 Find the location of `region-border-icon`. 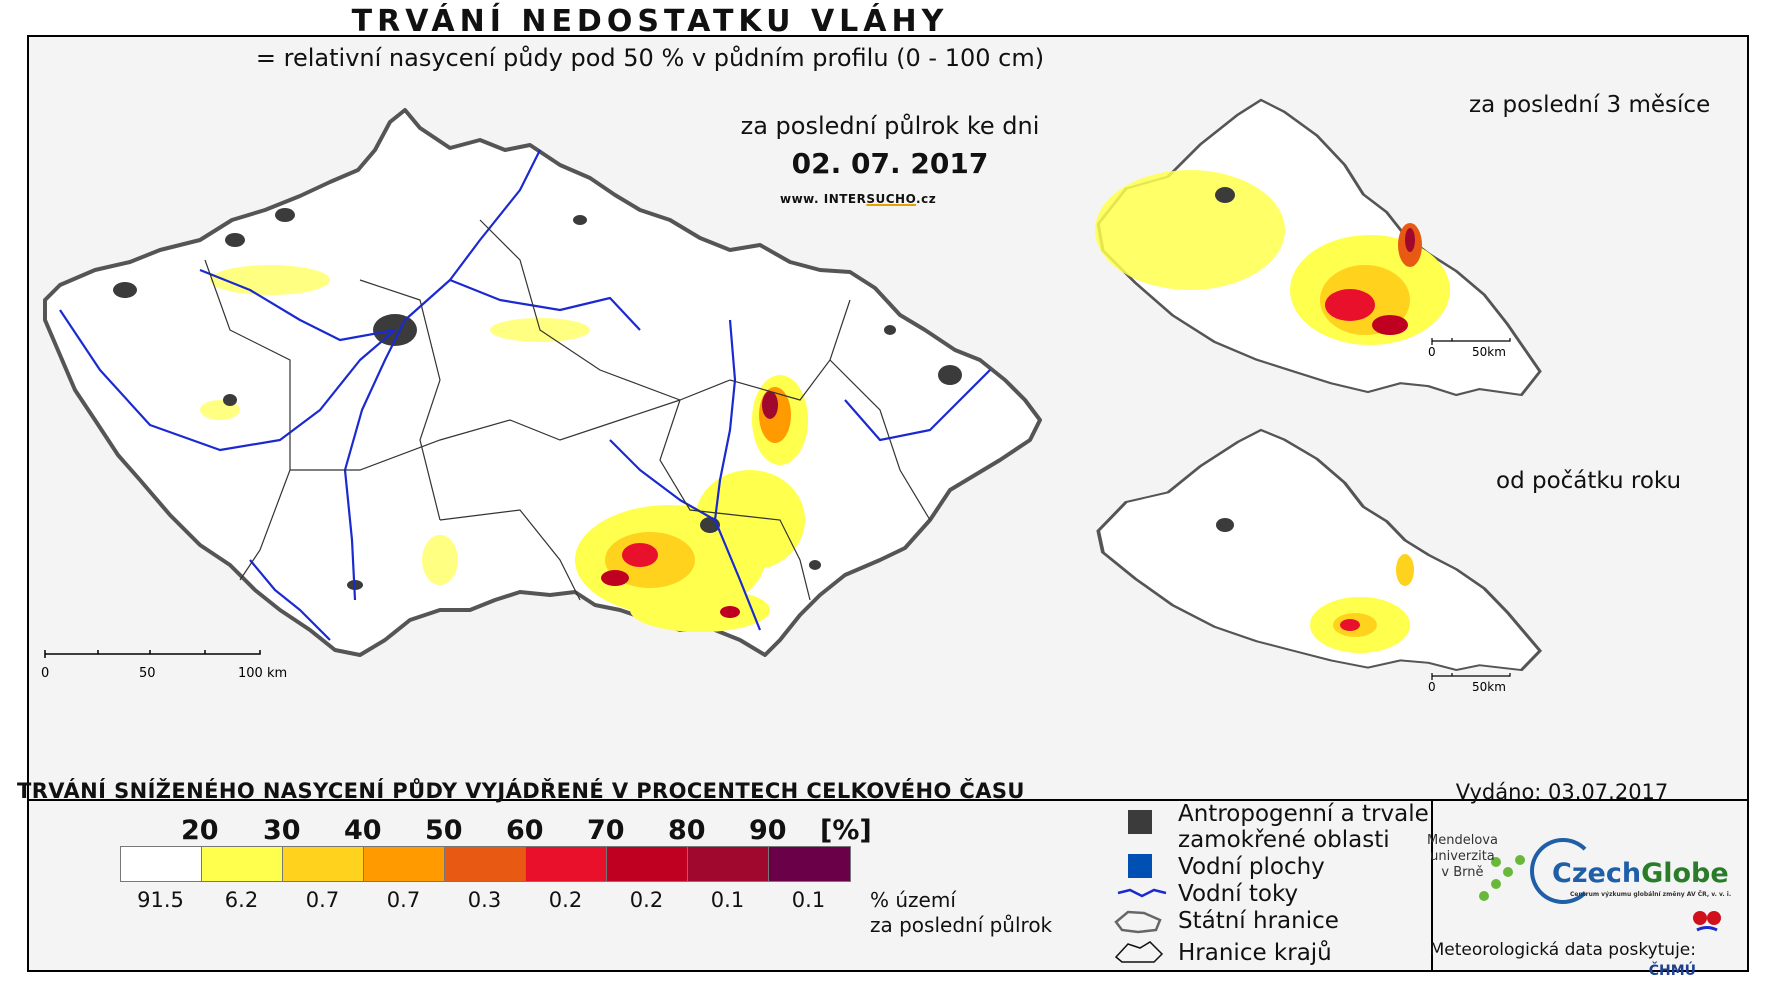

region-border-icon is located at coordinates (1139, 952).